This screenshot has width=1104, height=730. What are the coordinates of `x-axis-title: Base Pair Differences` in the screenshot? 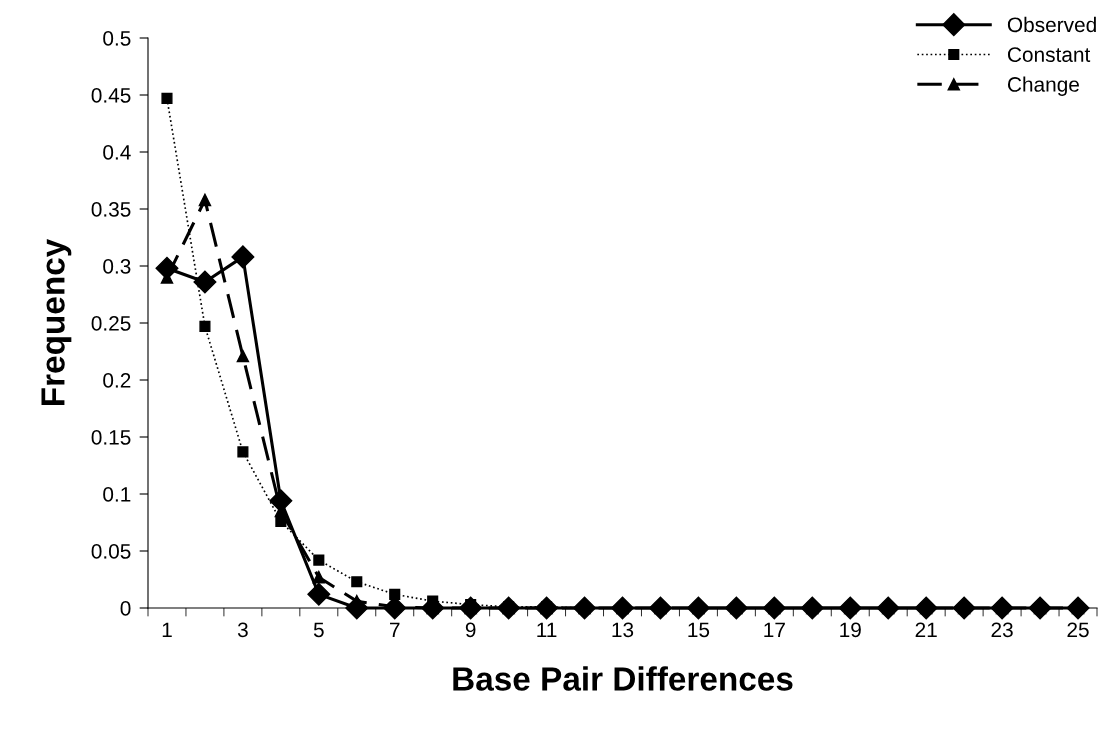 It's located at (623, 678).